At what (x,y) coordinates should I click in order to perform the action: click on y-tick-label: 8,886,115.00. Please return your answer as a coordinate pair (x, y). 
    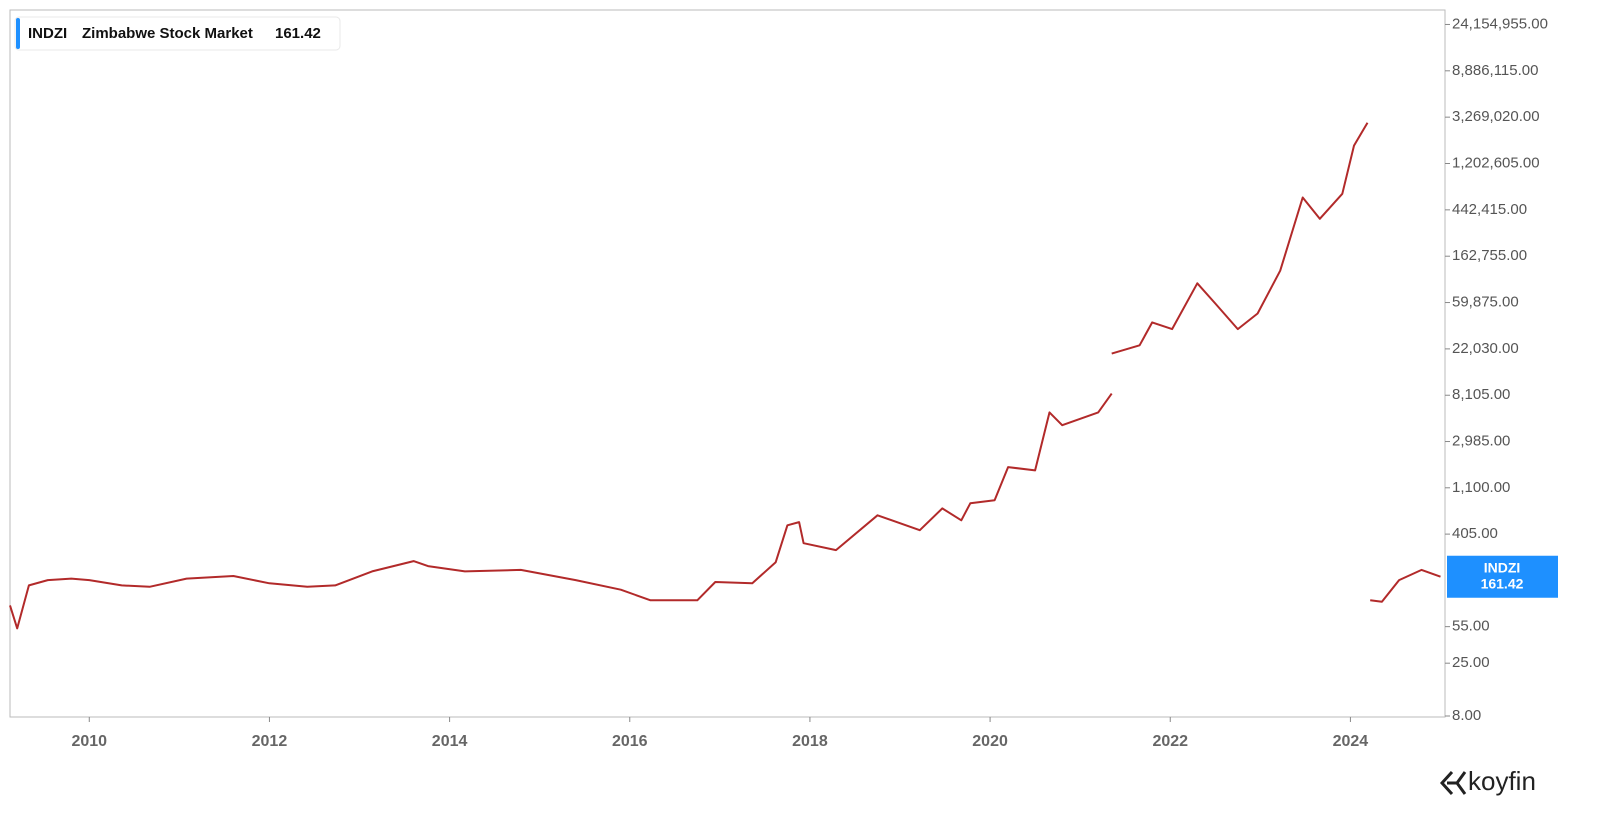
    Looking at the image, I should click on (1495, 70).